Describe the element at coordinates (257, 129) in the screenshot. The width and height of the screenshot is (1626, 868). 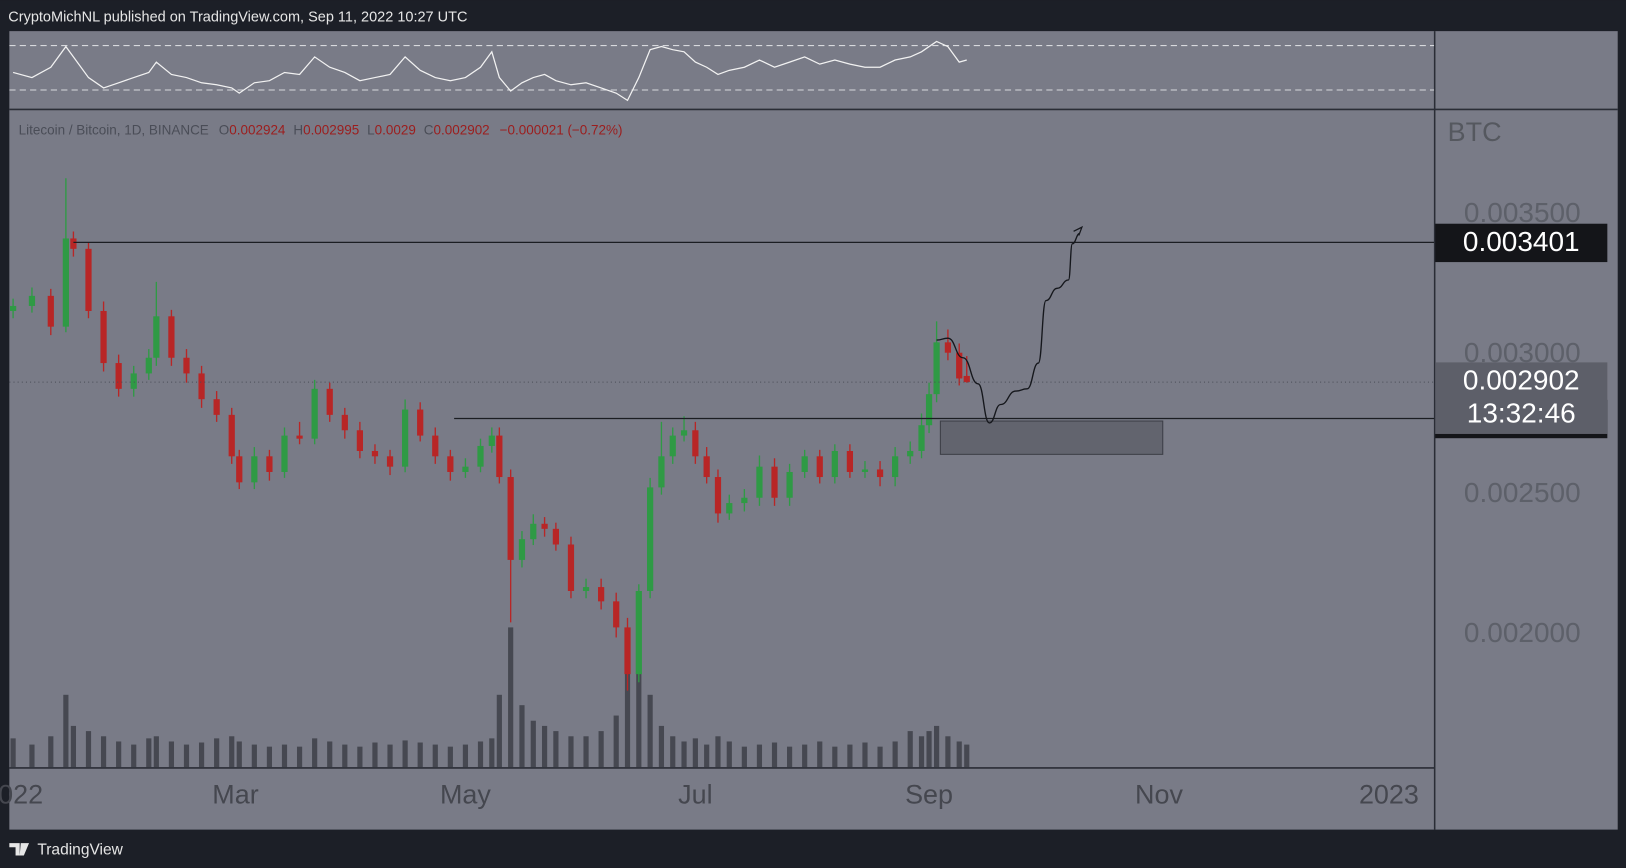
I see `ohlc-value: 0.002924` at that location.